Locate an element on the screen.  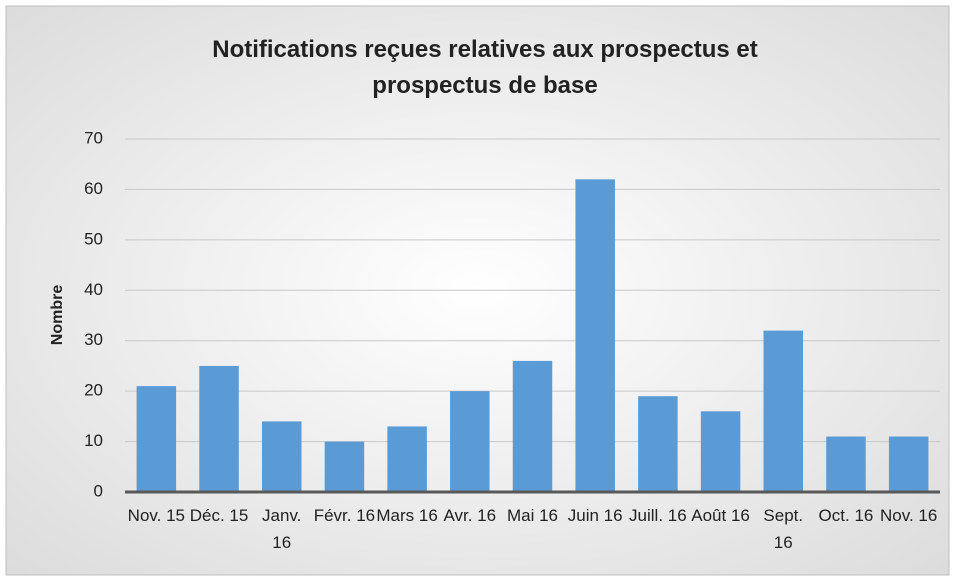
x-tick-label: Juill. 16 is located at coordinates (658, 515).